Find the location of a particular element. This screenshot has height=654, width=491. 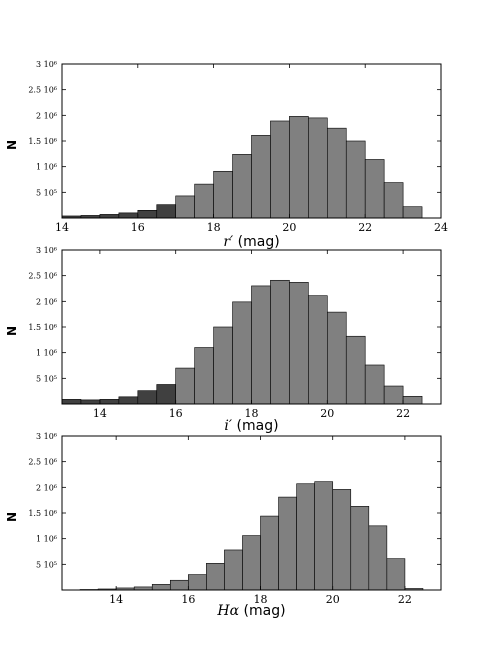

x-axis-label: Hα (mag) is located at coordinates (250, 611).